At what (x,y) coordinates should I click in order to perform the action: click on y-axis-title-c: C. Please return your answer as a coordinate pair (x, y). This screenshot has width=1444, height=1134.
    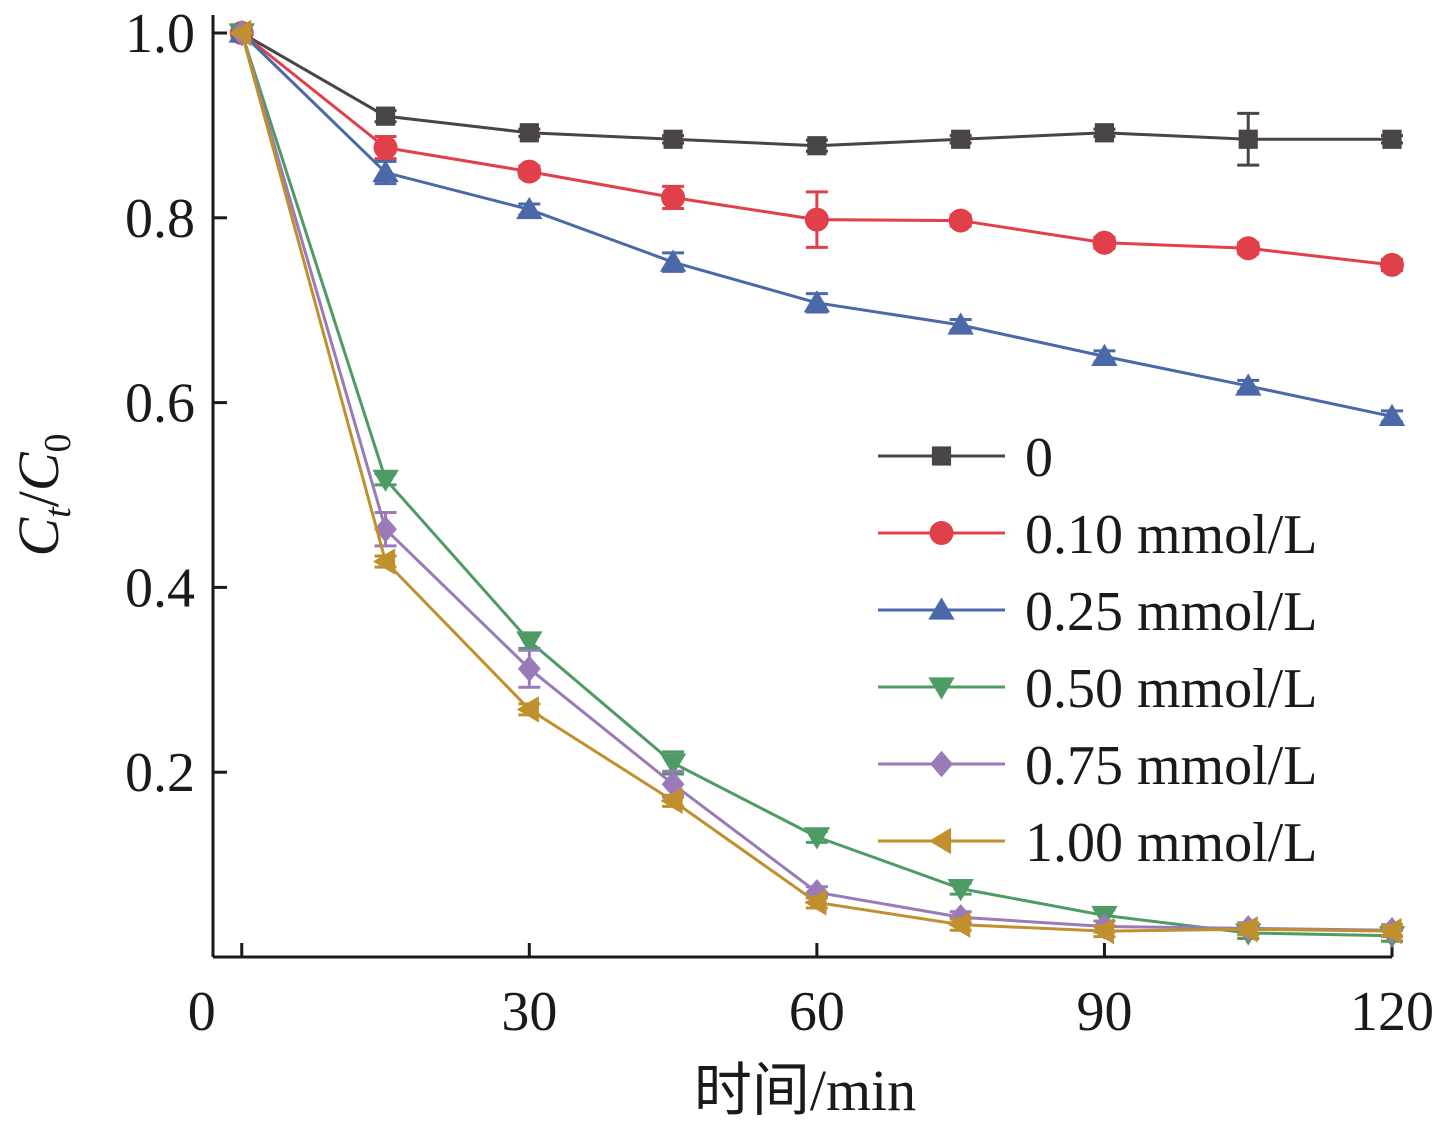
    Looking at the image, I should click on (38, 537).